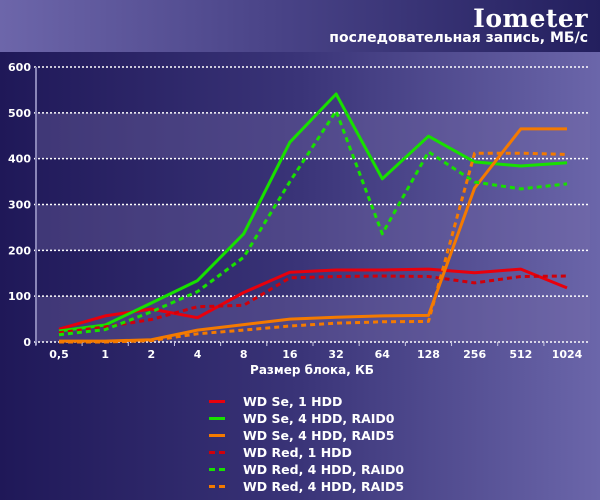  Describe the element at coordinates (324, 469) in the screenshot. I see `legend-label: WD Red, 4 HDD, RAID0` at that location.